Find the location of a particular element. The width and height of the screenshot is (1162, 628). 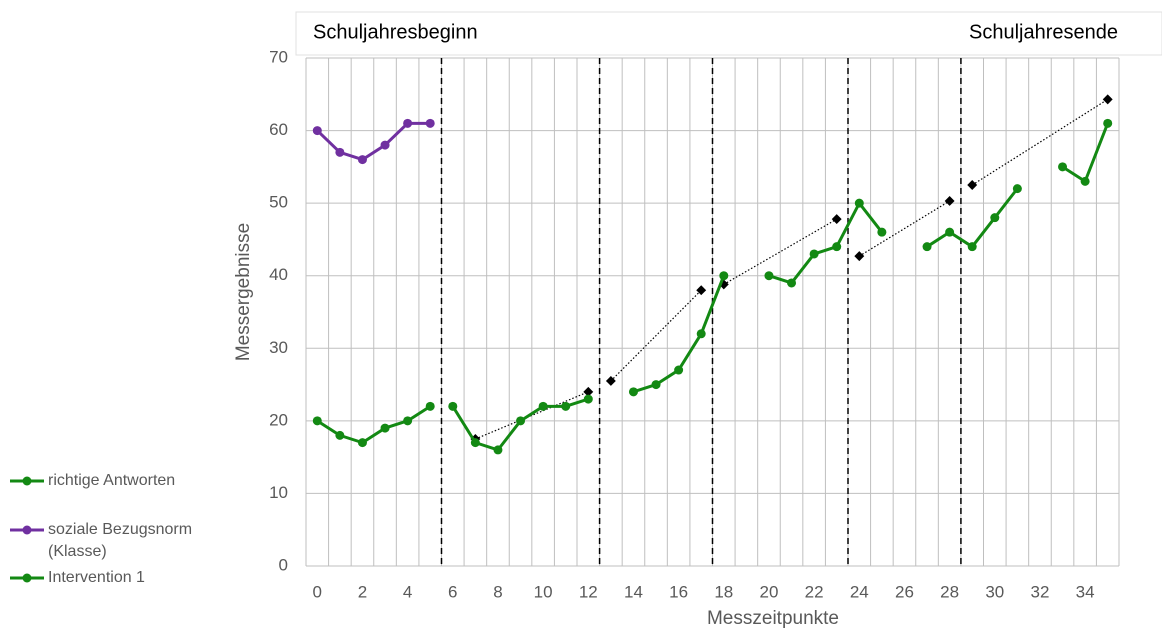

x-tick-label: 32 is located at coordinates (1039, 591).